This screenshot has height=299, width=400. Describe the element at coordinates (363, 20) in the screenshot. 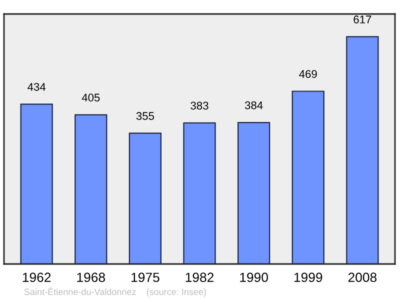

I see `data-label: 617` at that location.